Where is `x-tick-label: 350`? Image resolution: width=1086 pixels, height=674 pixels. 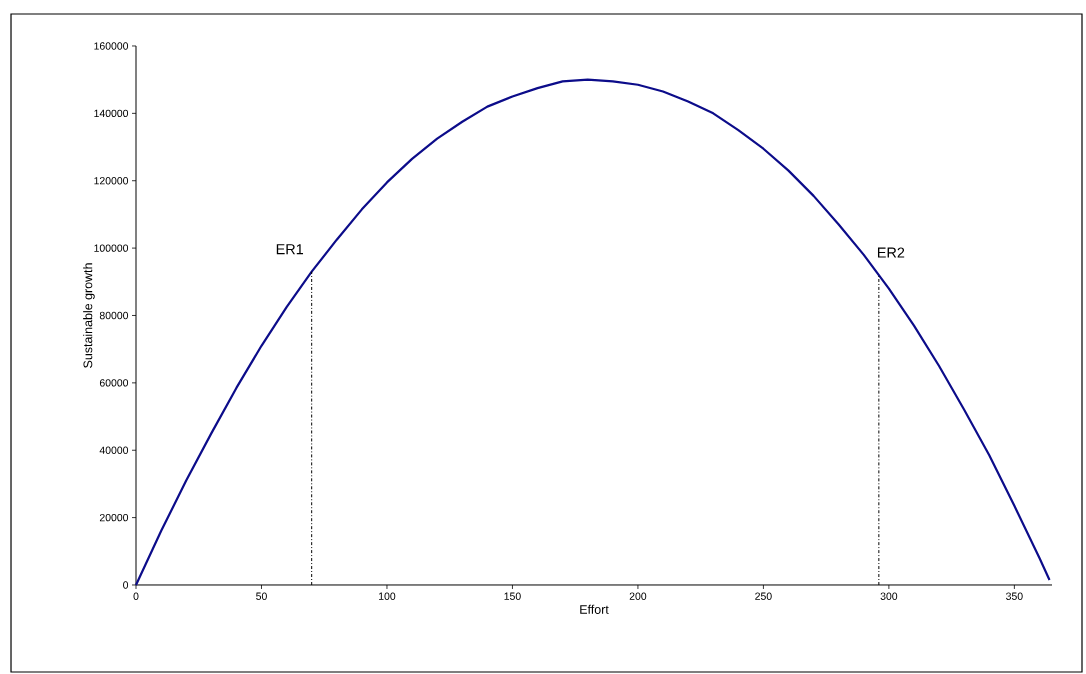 x-tick-label: 350 is located at coordinates (1014, 596).